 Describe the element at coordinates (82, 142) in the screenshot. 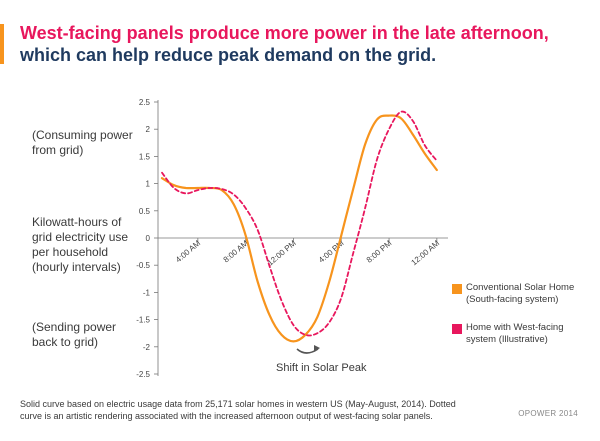

I see `consuming-label: (Consuming power from grid)` at that location.